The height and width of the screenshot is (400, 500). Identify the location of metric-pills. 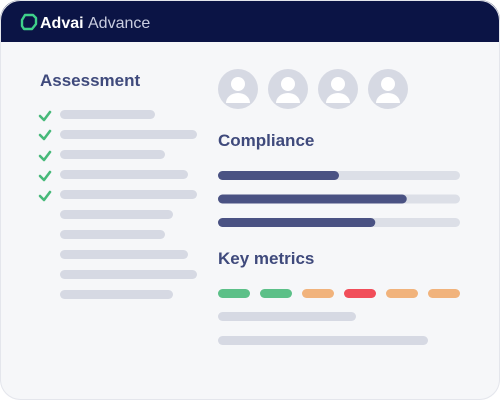
(339, 293).